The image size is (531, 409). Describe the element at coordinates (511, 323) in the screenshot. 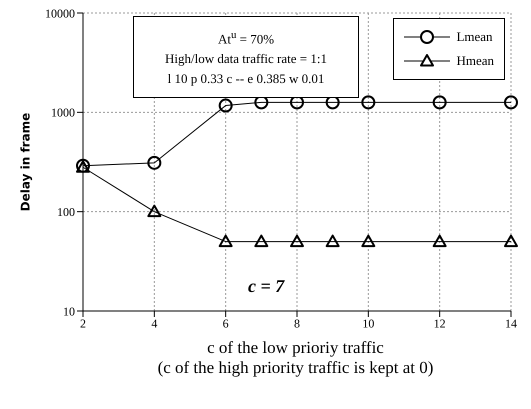

I see `x-tick-label: 14` at that location.